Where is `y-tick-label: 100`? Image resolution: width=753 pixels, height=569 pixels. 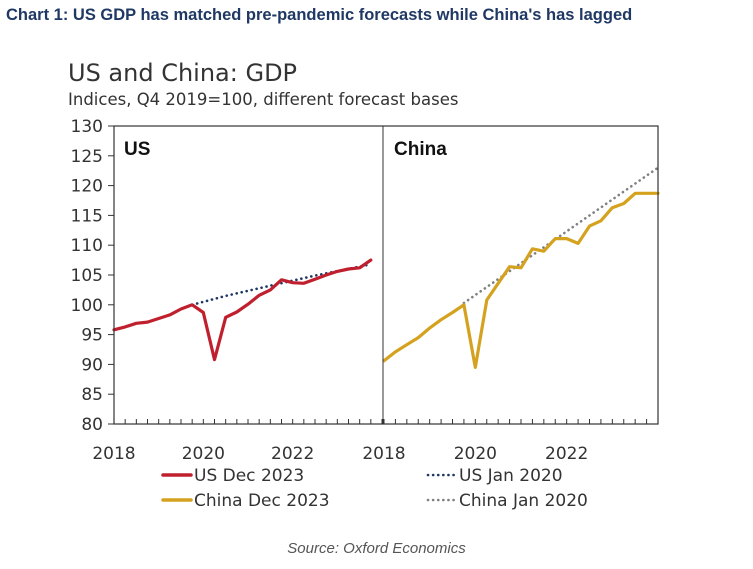
y-tick-label: 100 is located at coordinates (87, 306).